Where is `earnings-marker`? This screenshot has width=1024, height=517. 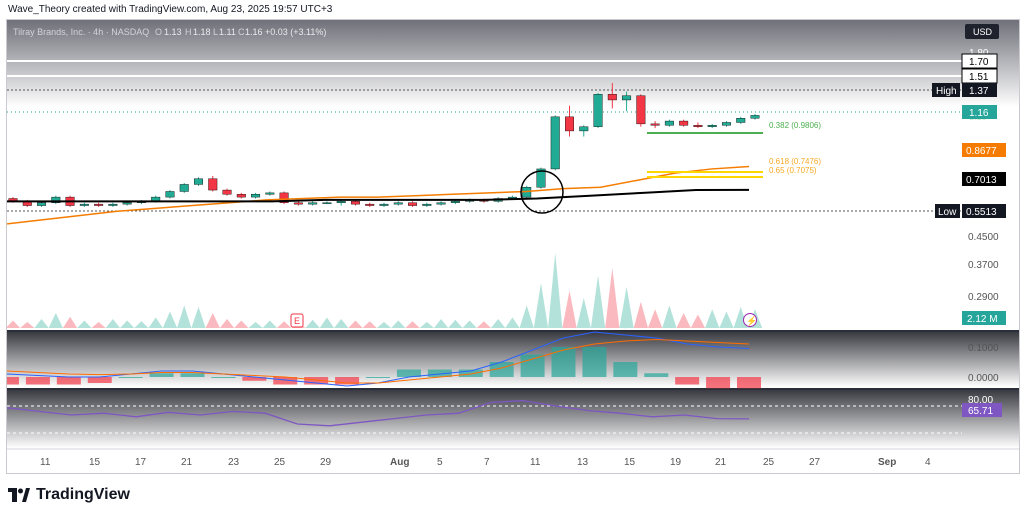 earnings-marker is located at coordinates (297, 320).